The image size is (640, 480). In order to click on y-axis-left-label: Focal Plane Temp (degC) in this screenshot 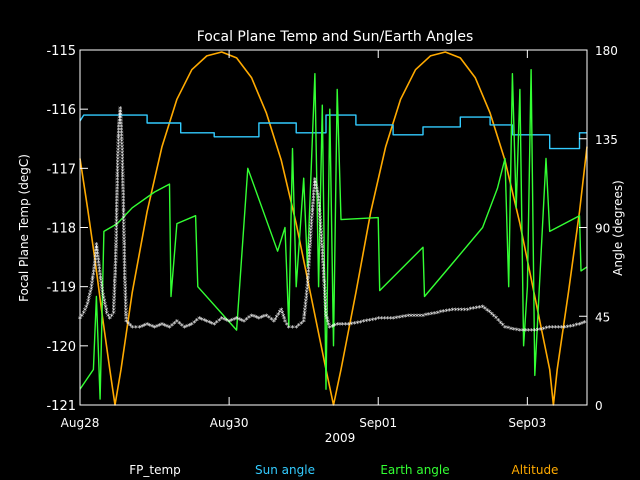, I will do `click(24, 228)`.